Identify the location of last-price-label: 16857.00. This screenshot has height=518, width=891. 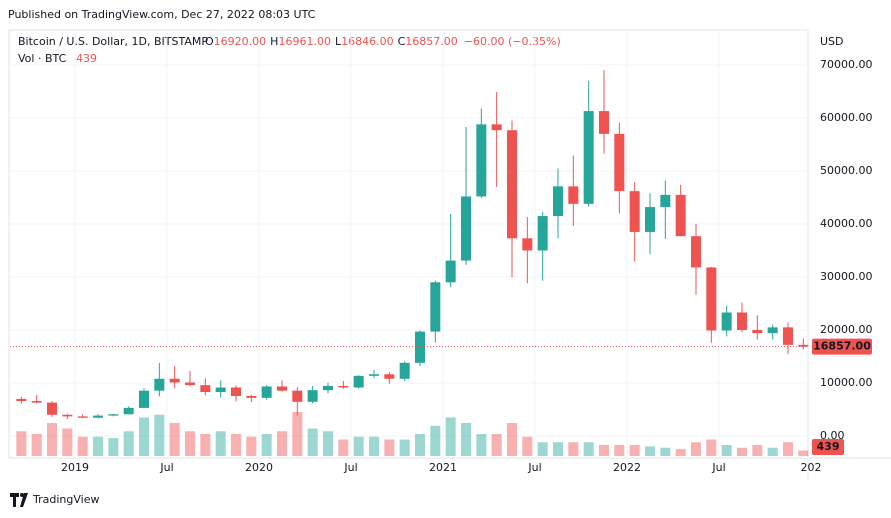
(842, 346).